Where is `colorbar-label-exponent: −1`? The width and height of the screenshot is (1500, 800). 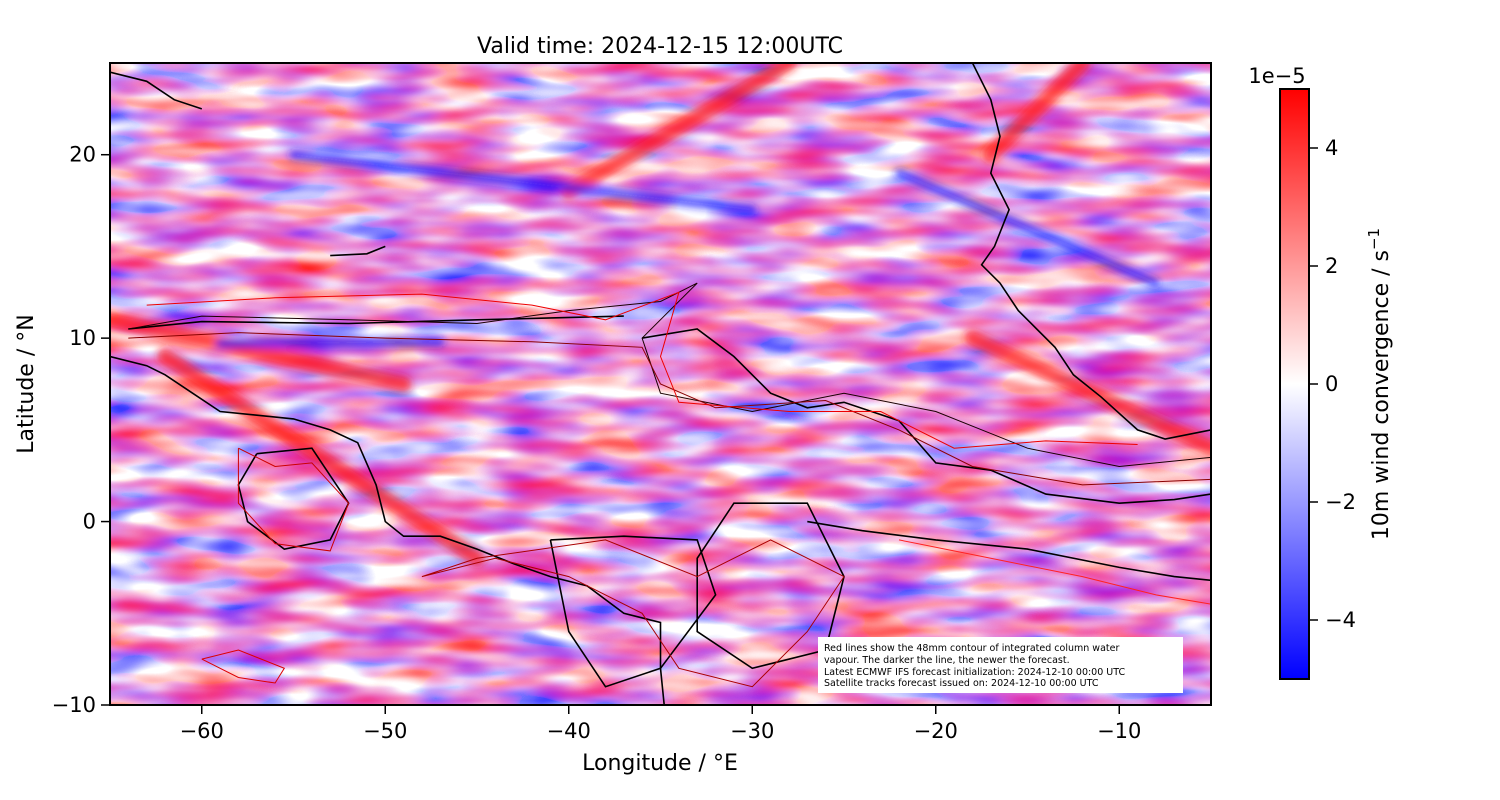
colorbar-label-exponent: −1 is located at coordinates (1374, 239).